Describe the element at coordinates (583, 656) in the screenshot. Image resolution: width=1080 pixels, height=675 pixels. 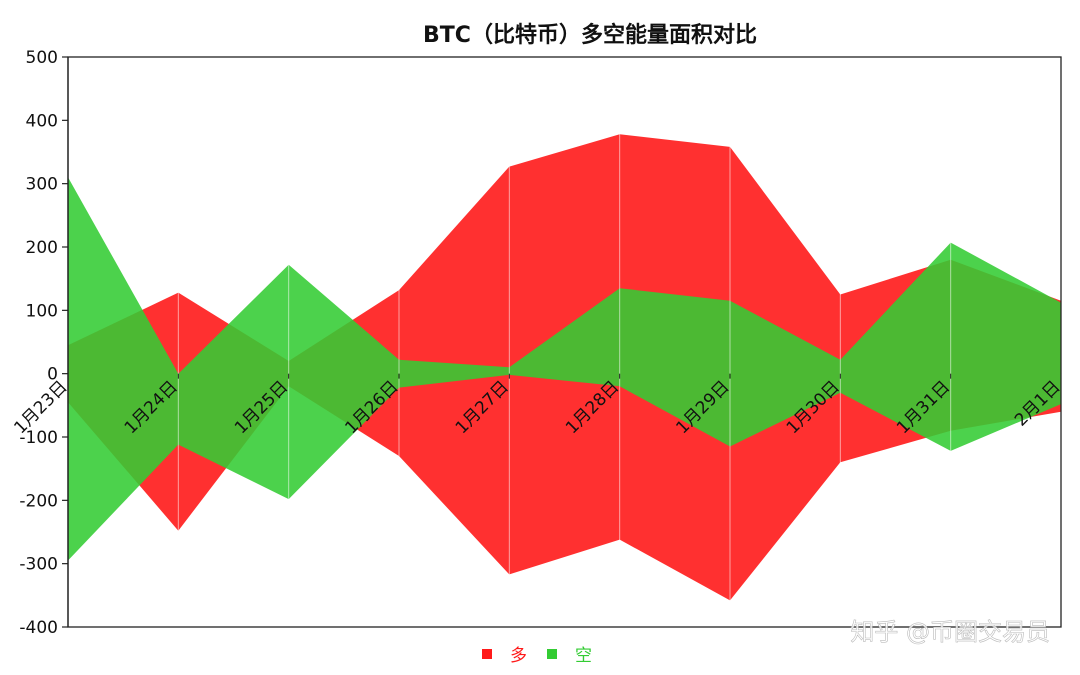
I see `legend-label-1: 空` at that location.